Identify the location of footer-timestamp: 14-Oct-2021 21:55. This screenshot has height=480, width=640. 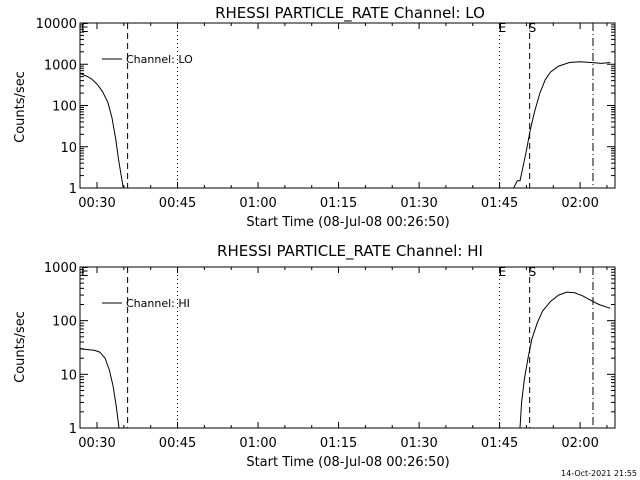
(599, 473).